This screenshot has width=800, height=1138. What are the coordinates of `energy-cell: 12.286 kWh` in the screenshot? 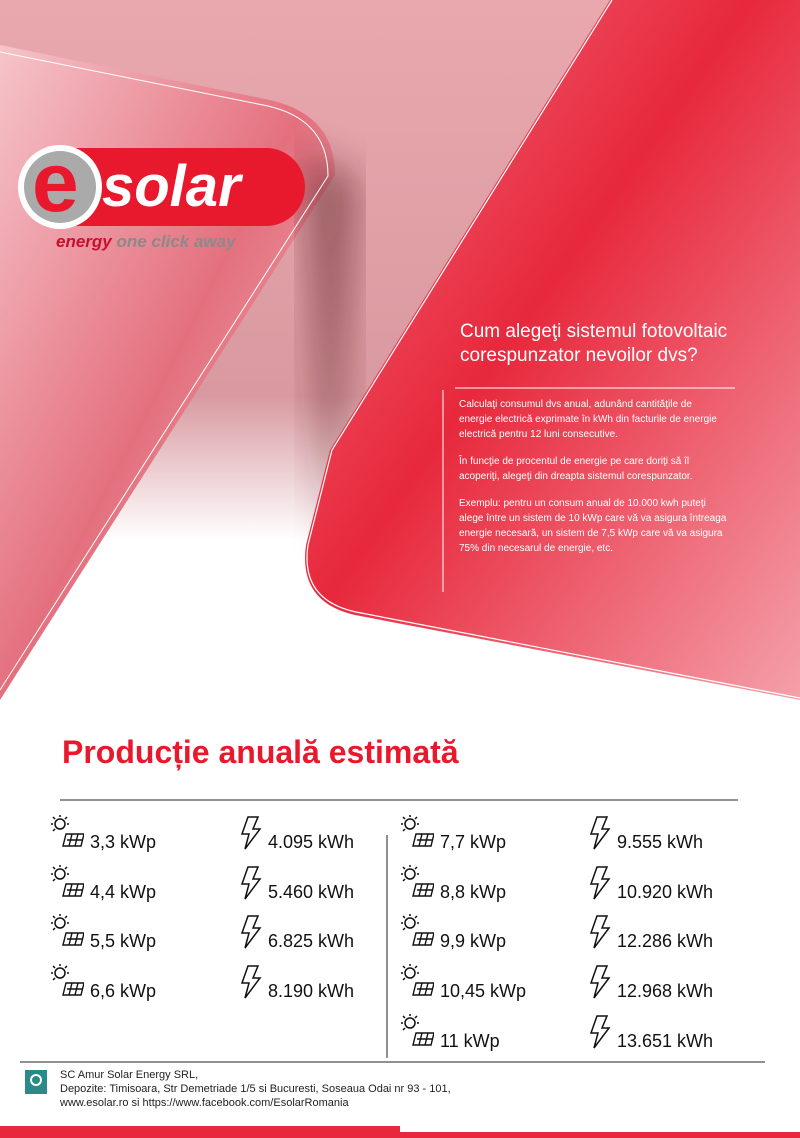 It's located at (651, 933).